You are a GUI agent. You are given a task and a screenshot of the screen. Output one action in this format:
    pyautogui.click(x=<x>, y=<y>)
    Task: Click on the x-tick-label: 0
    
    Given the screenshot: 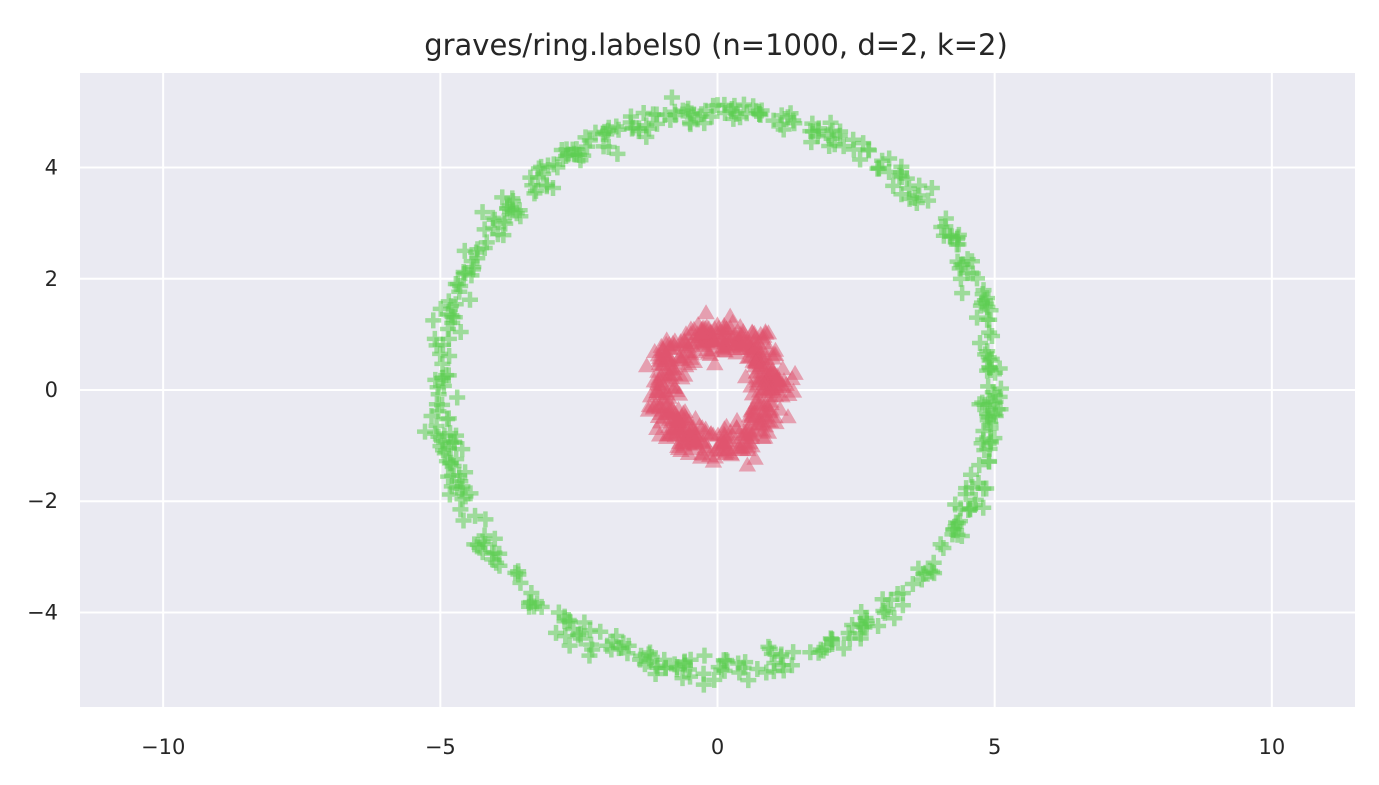 What is the action you would take?
    pyautogui.click(x=717, y=747)
    